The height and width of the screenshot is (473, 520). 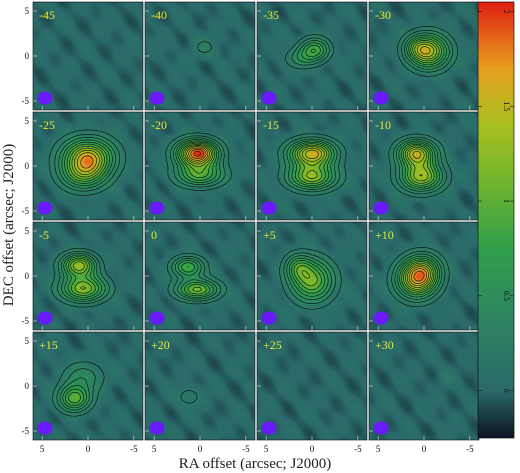 I want to click on velocity-label: +15, so click(x=48, y=345).